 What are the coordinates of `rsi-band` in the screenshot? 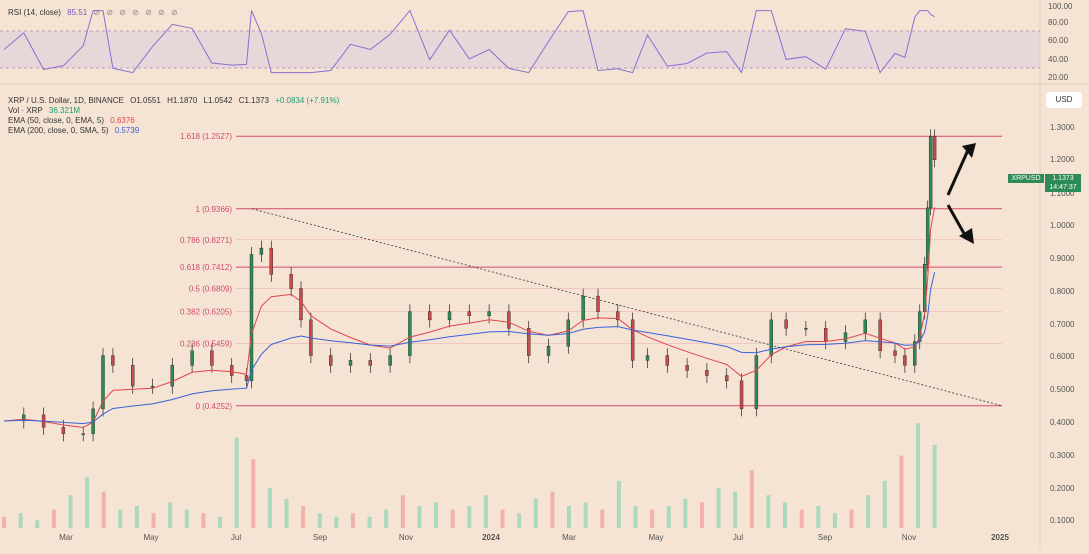 It's located at (520, 49).